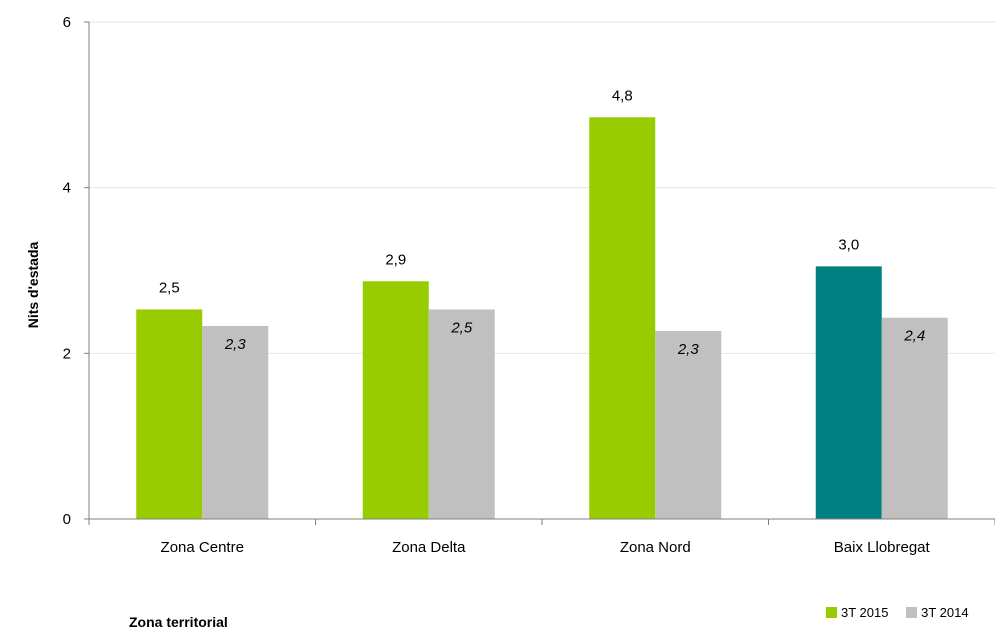 The height and width of the screenshot is (632, 995). Describe the element at coordinates (67, 519) in the screenshot. I see `y-tick-label: 0` at that location.